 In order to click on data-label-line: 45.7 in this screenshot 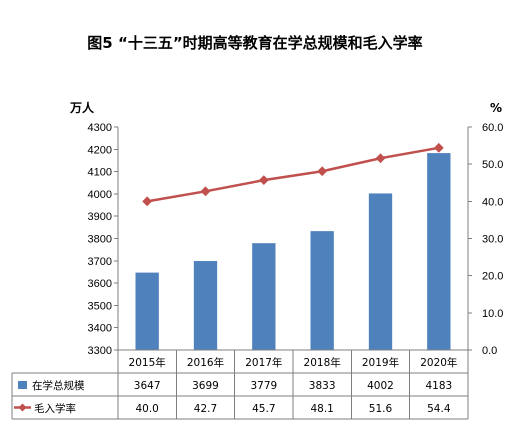, I will do `click(263, 409)`.